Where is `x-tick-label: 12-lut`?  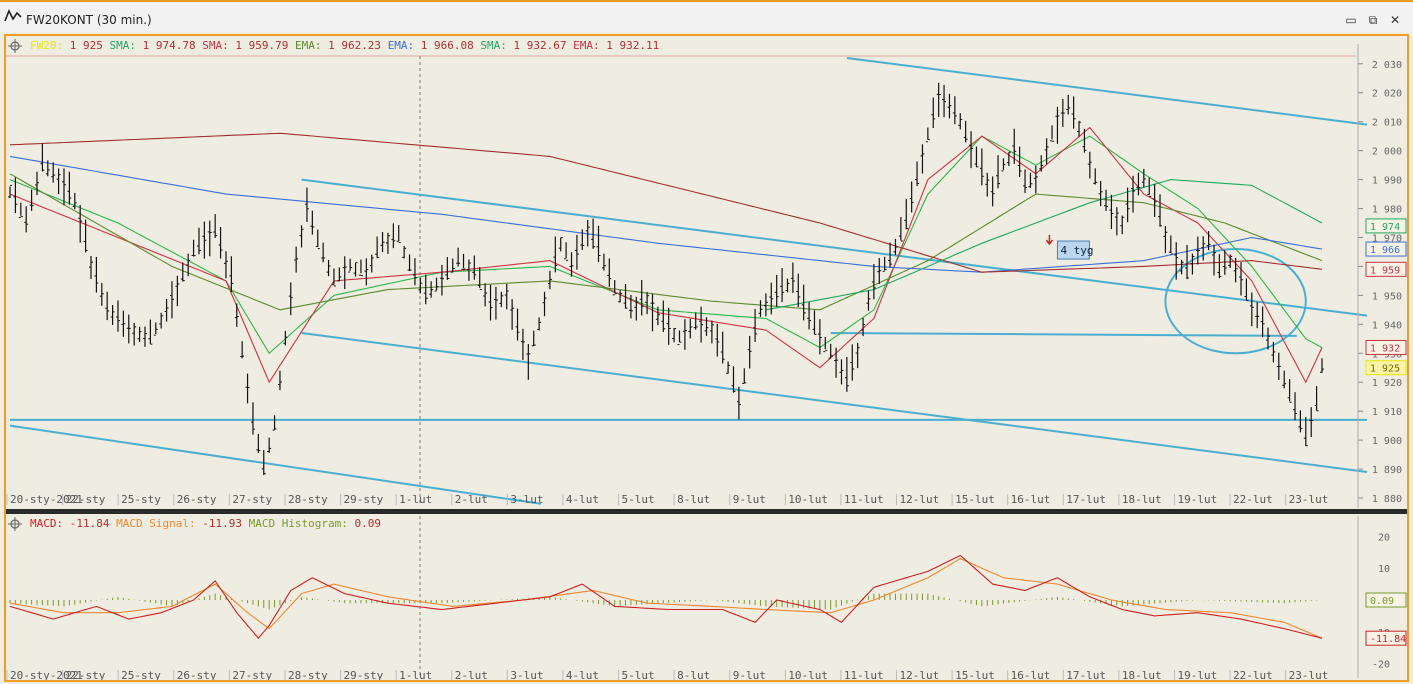 x-tick-label: 12-lut is located at coordinates (919, 499).